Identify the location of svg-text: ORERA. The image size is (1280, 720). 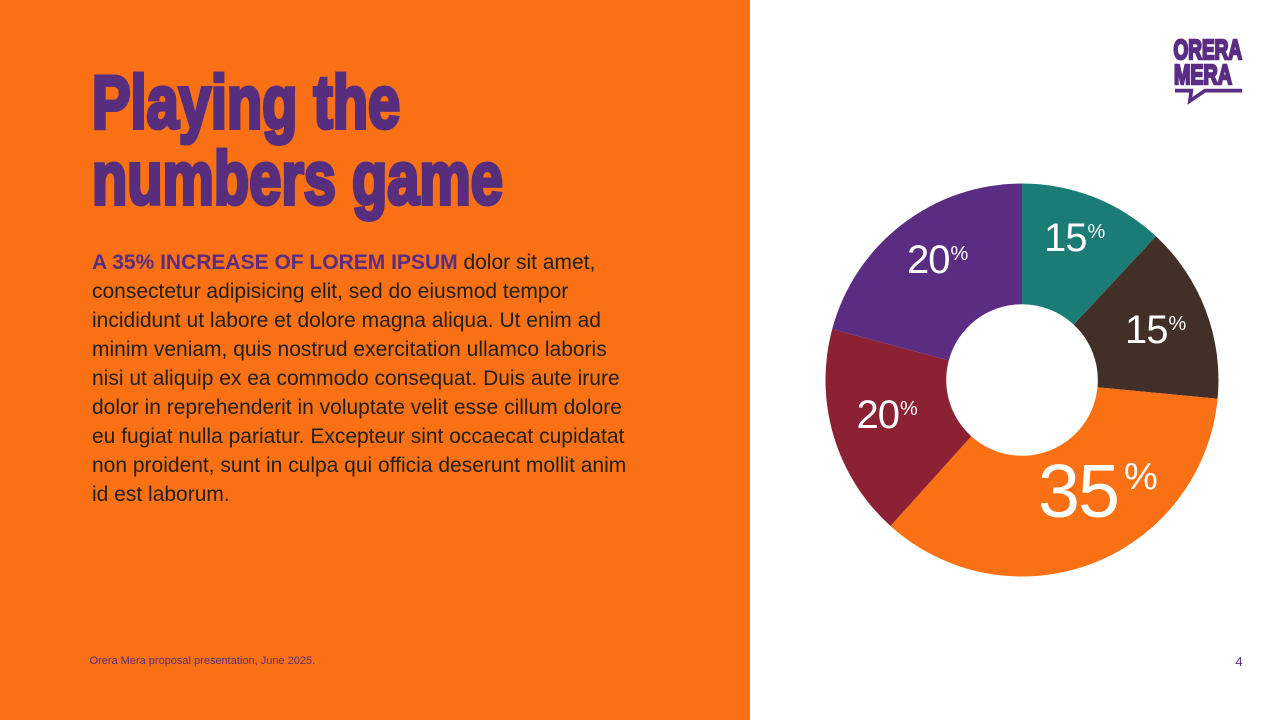
(1208, 49).